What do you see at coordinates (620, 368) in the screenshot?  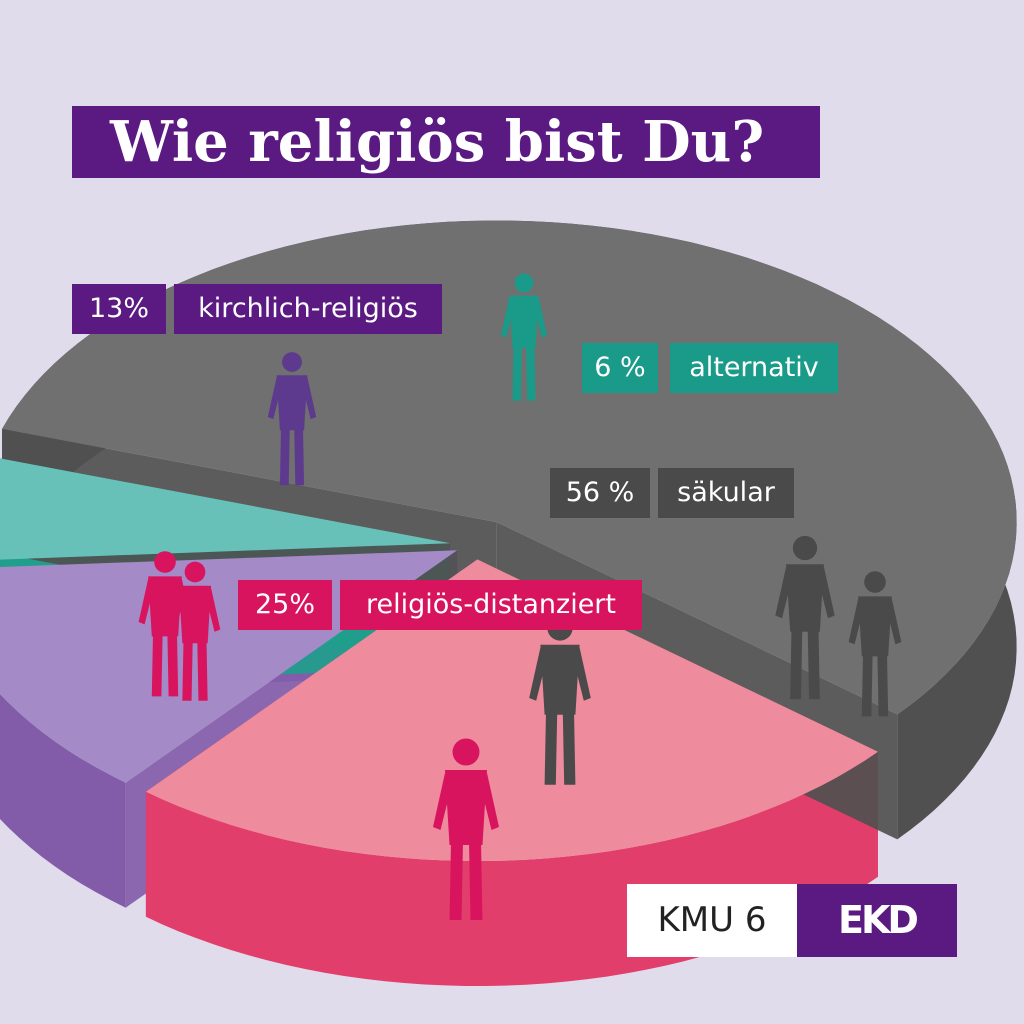 I see `alternativ-pct-label: 6 %` at bounding box center [620, 368].